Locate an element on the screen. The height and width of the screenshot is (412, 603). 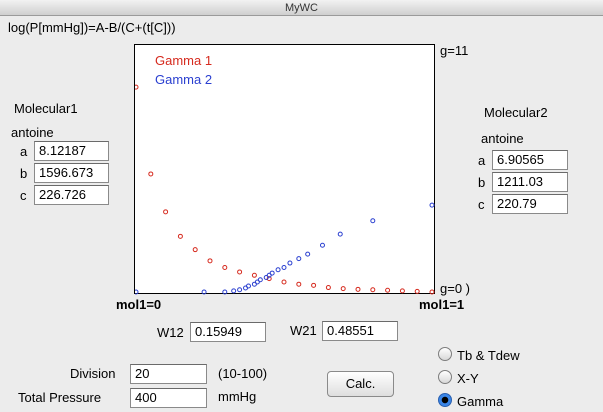
x-right-label: mol1=1 is located at coordinates (442, 304).